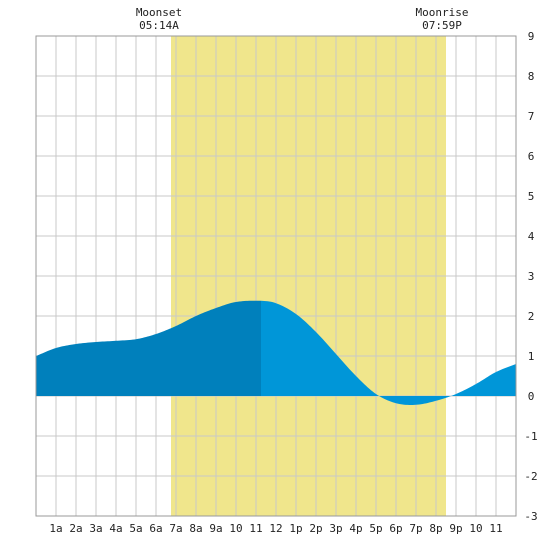  Describe the element at coordinates (531, 76) in the screenshot. I see `y-tick-label: 8` at that location.